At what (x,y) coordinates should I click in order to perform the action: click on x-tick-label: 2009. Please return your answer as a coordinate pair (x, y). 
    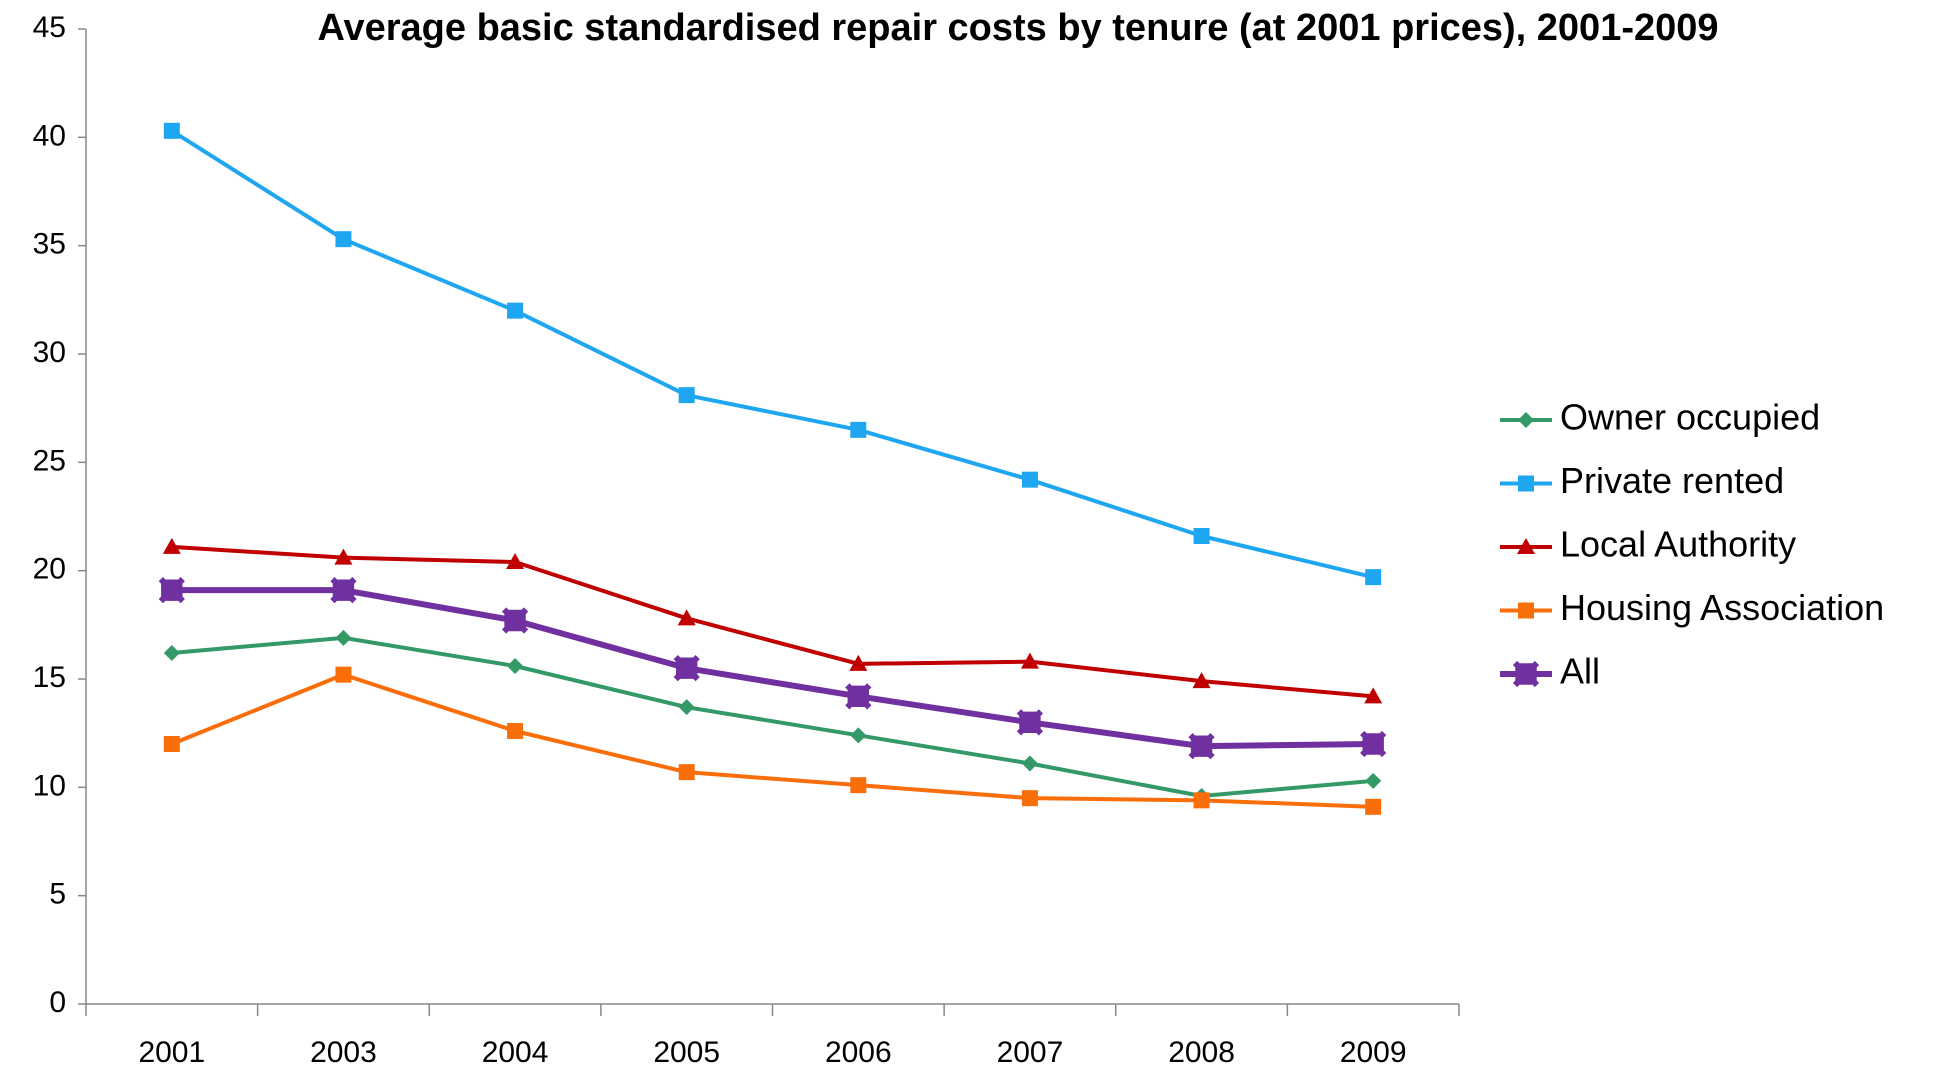
    Looking at the image, I should click on (1373, 1052).